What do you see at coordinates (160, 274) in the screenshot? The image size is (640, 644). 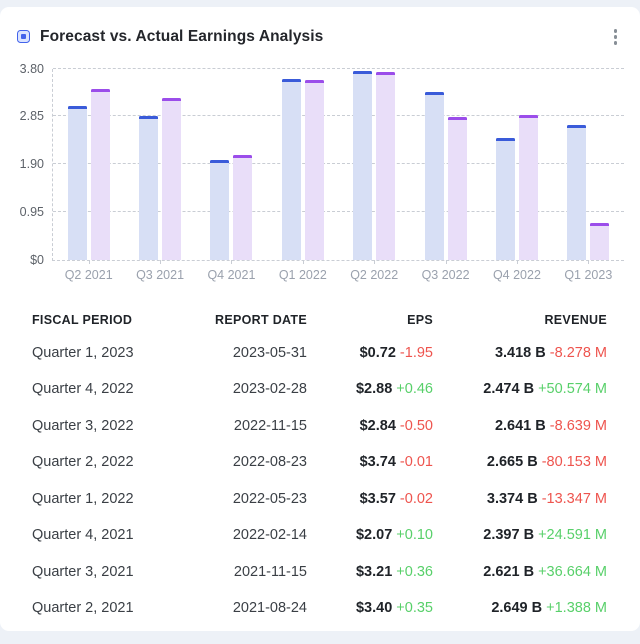 I see `x-axis-tick-label: Q3 2021` at bounding box center [160, 274].